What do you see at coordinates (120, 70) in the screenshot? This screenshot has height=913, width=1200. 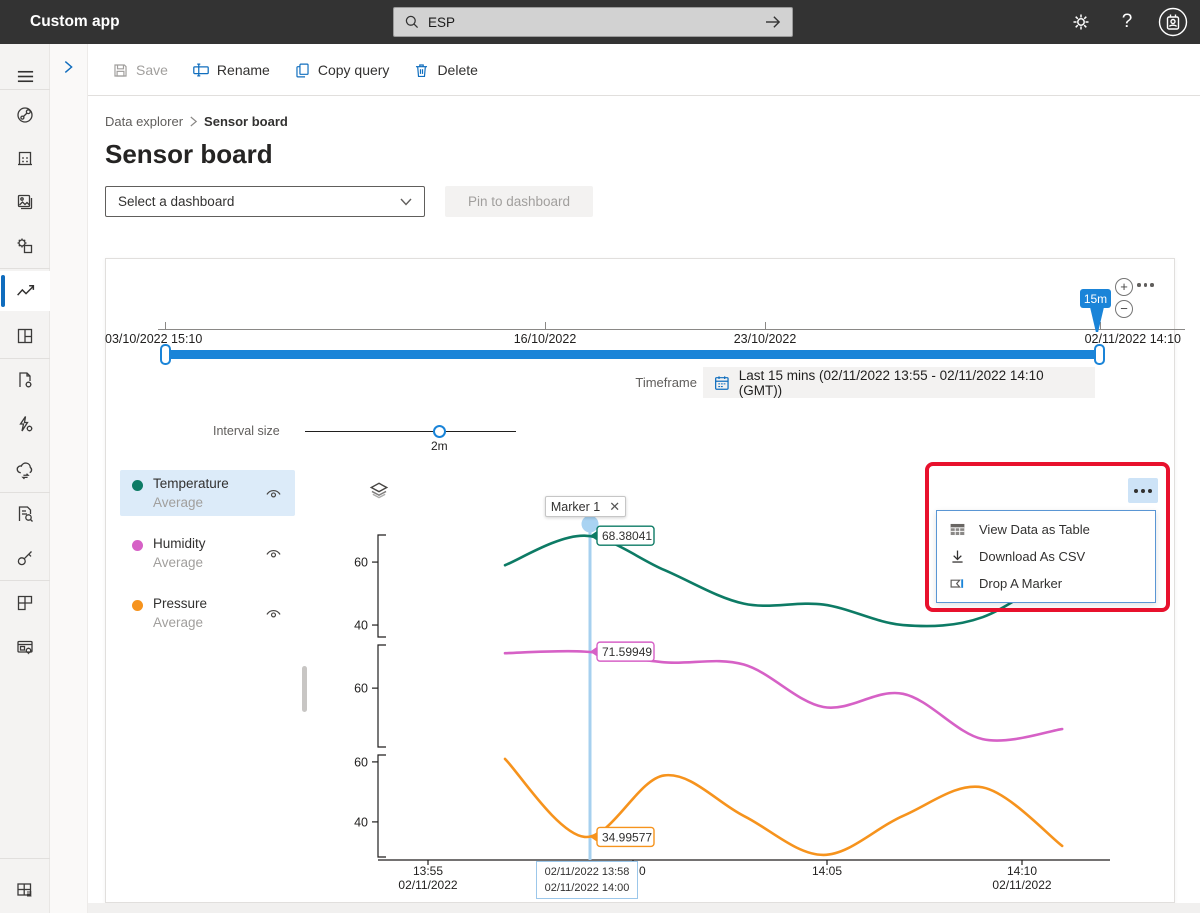 I see `save-icon` at bounding box center [120, 70].